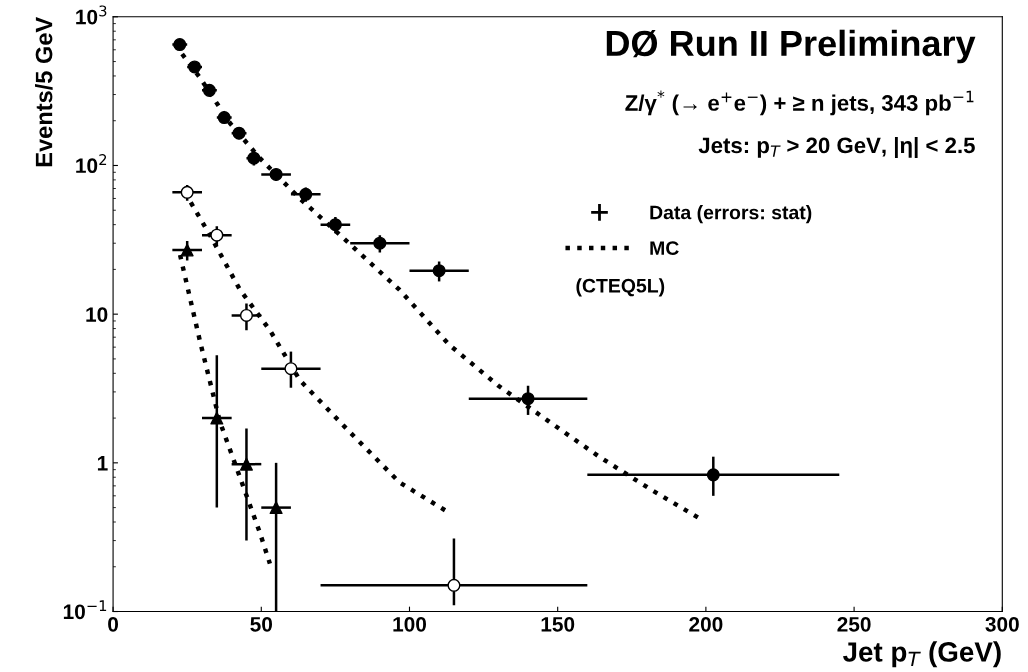 Image resolution: width=1028 pixels, height=672 pixels. What do you see at coordinates (102, 463) in the screenshot?
I see `y-tick-label: 1` at bounding box center [102, 463].